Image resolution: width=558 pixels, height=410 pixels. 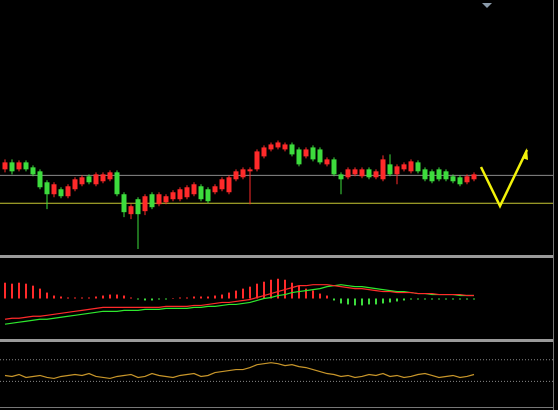 What do you see at coordinates (276, 340) in the screenshot?
I see `panel-divider` at bounding box center [276, 340].